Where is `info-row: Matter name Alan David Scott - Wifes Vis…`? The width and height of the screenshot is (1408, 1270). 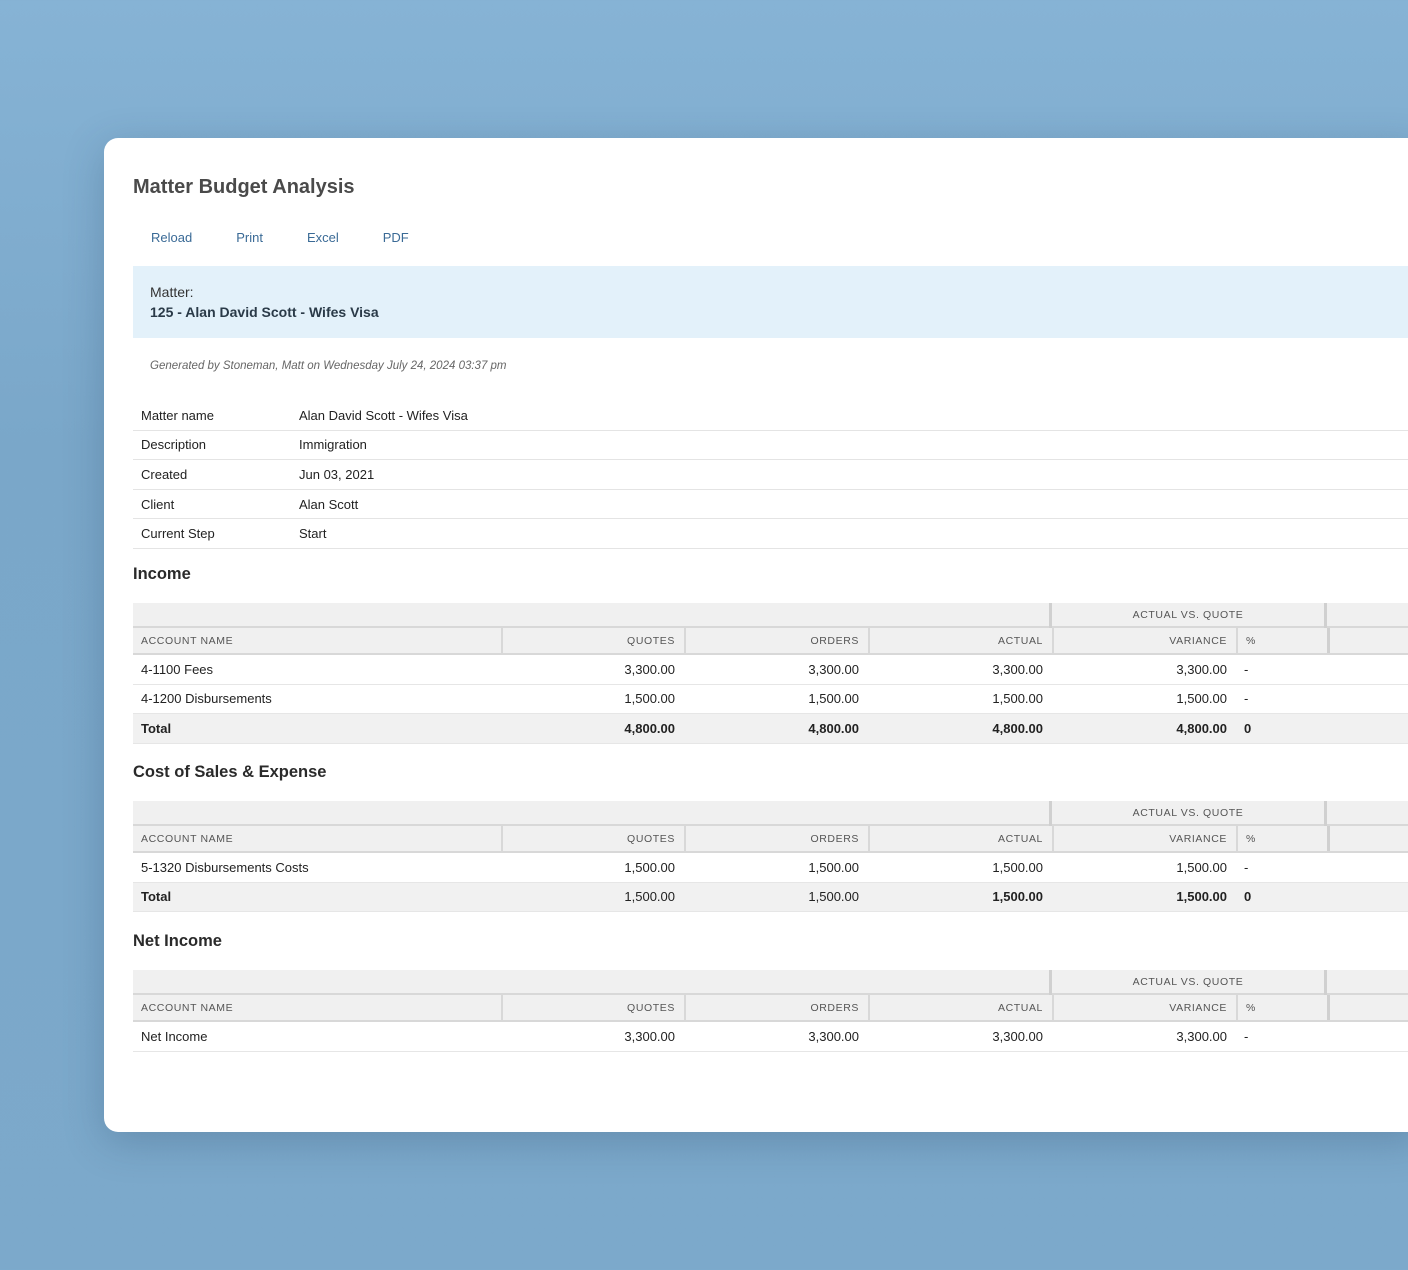 info-row: Matter name Alan David Scott - Wifes Vis… is located at coordinates (770, 416).